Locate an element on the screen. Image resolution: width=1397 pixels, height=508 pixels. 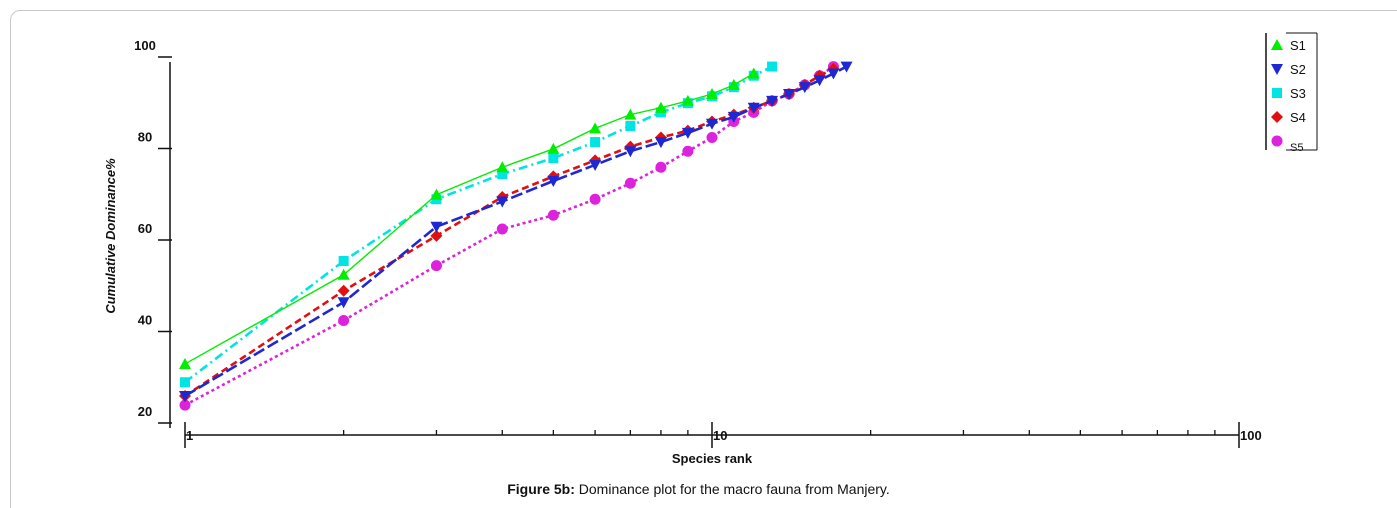
legend-marker-s1 is located at coordinates (1277, 44).